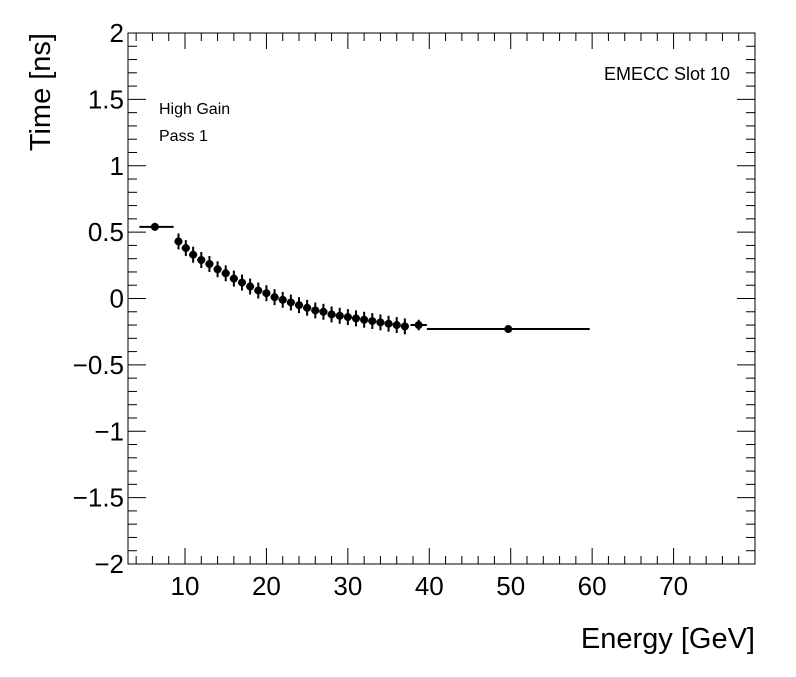 The width and height of the screenshot is (796, 677). What do you see at coordinates (668, 639) in the screenshot?
I see `x-axis-title: Energy [GeV]` at bounding box center [668, 639].